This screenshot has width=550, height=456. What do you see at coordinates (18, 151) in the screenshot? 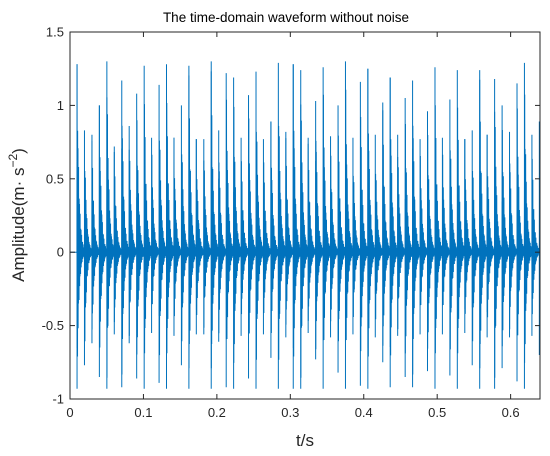
I see `y-label-close: )` at bounding box center [18, 151].